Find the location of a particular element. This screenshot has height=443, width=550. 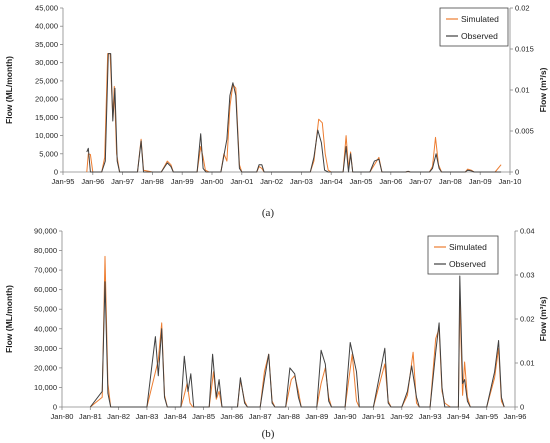

panel-a-legend: Simulated Observed is located at coordinates (474, 27).